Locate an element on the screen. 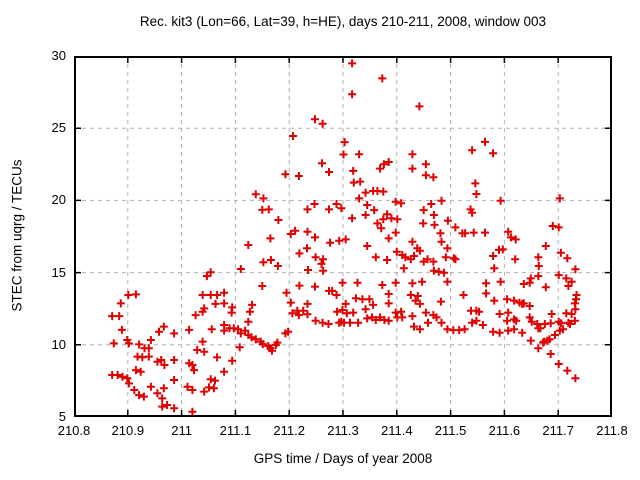  x-tick-label: 210.9 is located at coordinates (128, 430).